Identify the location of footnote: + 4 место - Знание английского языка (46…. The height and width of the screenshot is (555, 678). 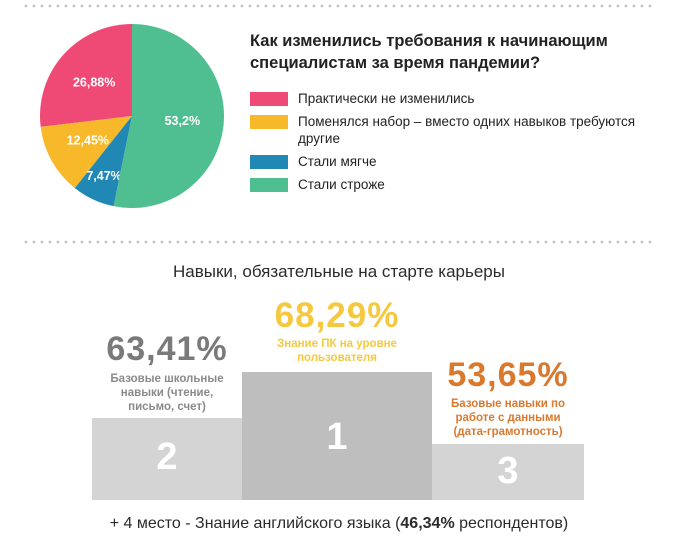
(339, 524).